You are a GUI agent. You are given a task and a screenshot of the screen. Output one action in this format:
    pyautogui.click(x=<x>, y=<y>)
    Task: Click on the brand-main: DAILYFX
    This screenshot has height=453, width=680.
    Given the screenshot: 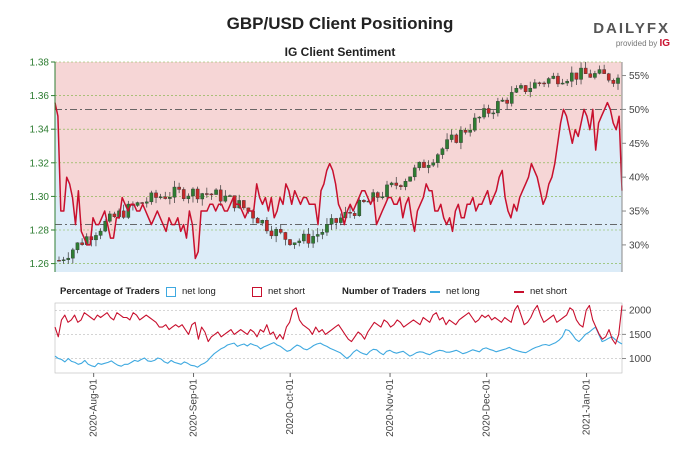 What is the action you would take?
    pyautogui.click(x=631, y=28)
    